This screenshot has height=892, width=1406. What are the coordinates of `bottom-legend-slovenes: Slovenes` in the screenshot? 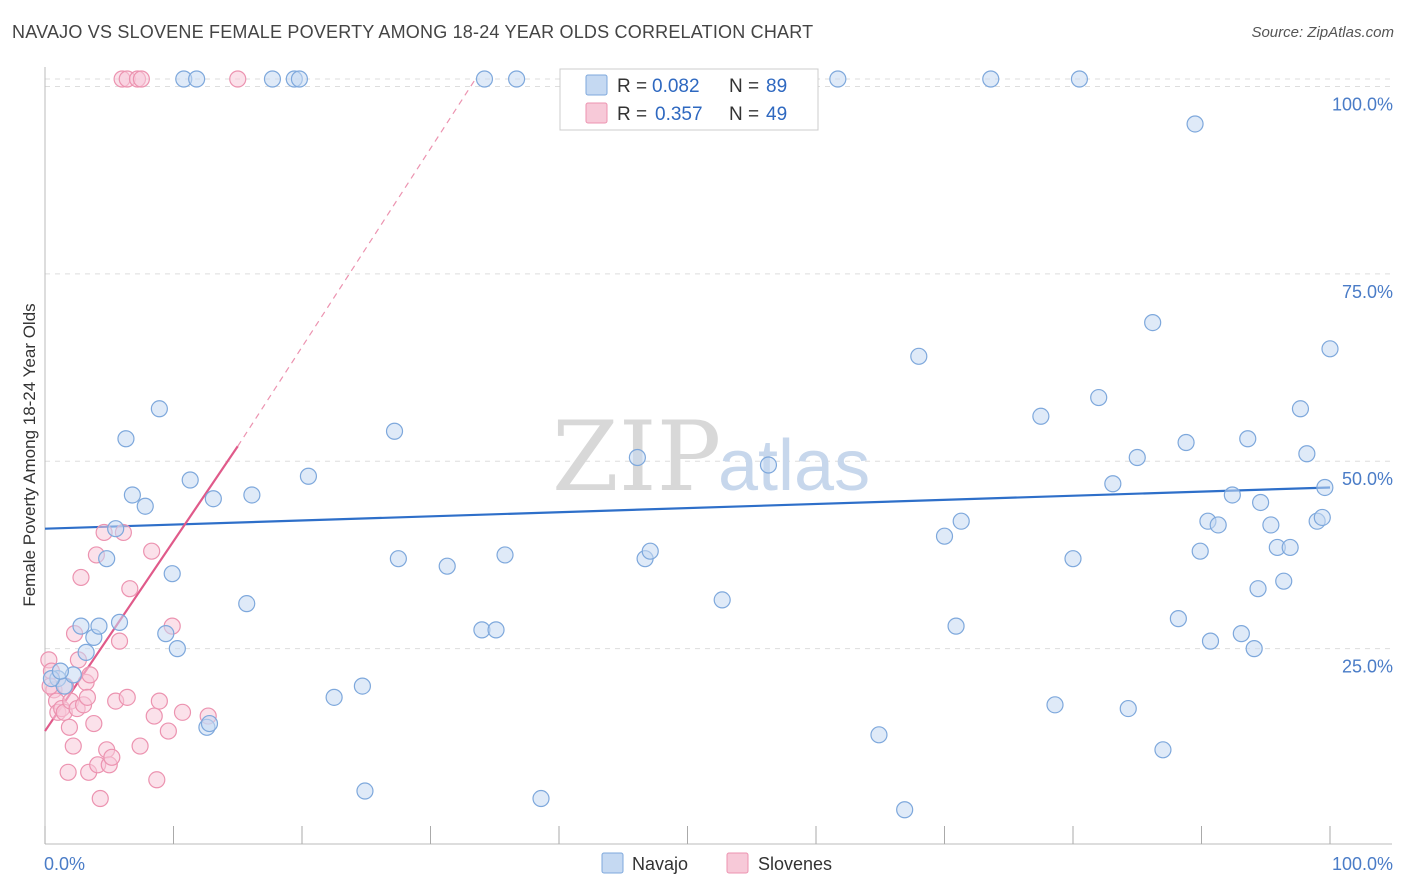 It's located at (795, 864).